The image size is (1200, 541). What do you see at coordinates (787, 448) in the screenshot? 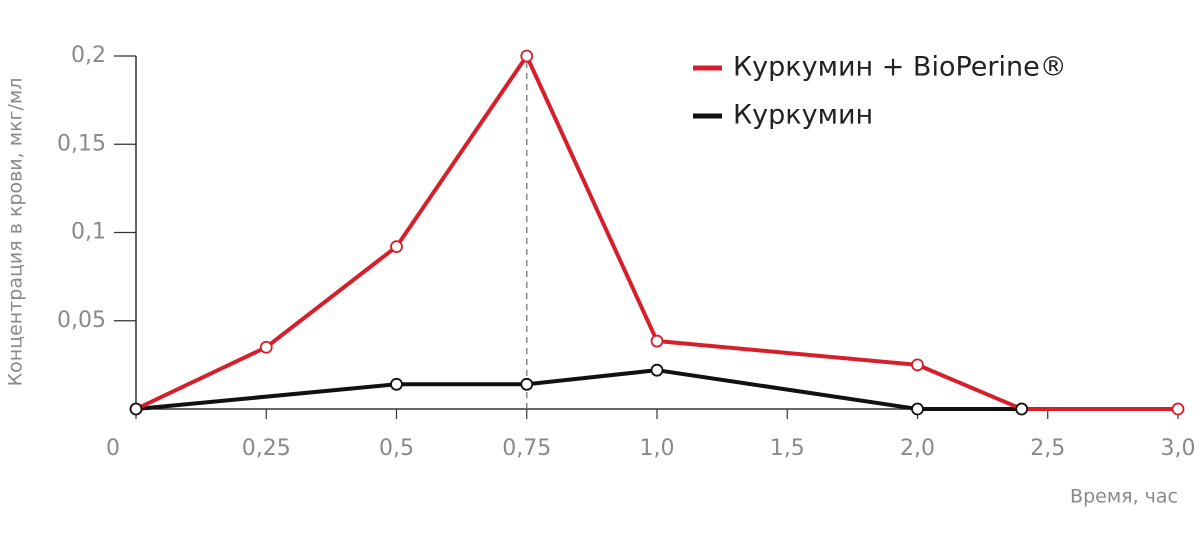
I see `x-tick-label: 1,5` at bounding box center [787, 448].